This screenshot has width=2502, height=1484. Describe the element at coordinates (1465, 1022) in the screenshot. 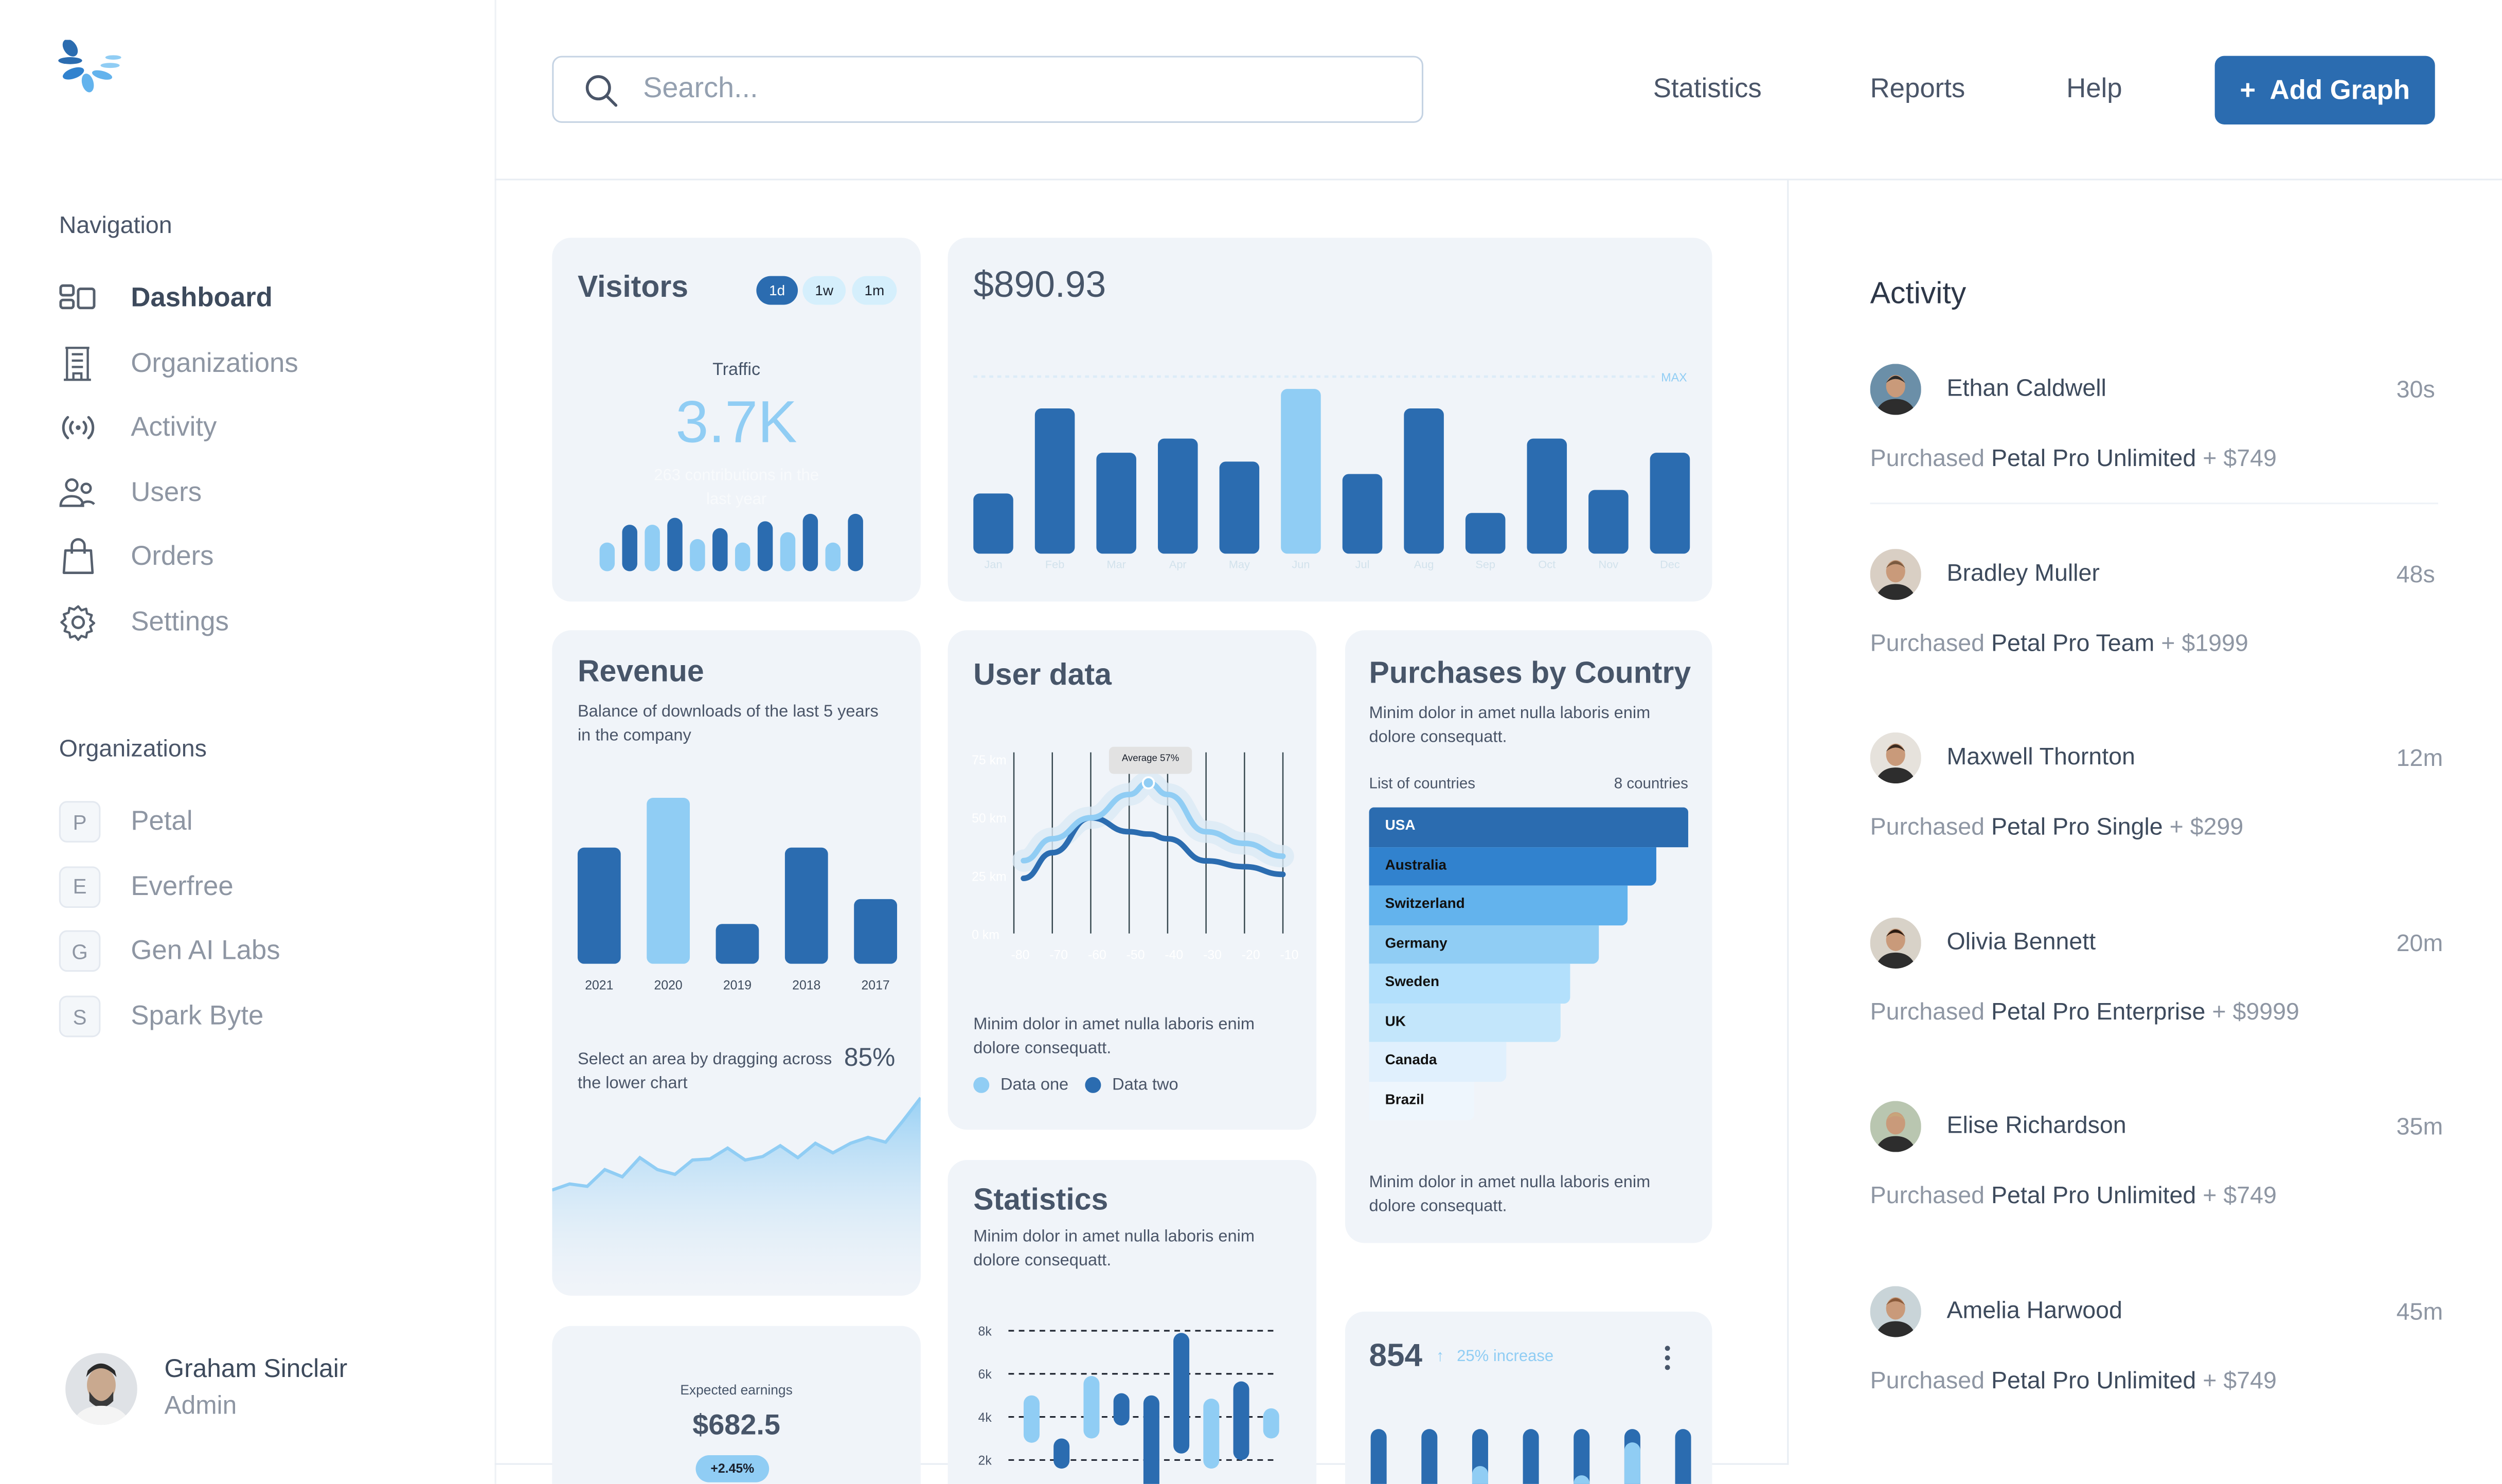

I see `country-bar: UK` at that location.